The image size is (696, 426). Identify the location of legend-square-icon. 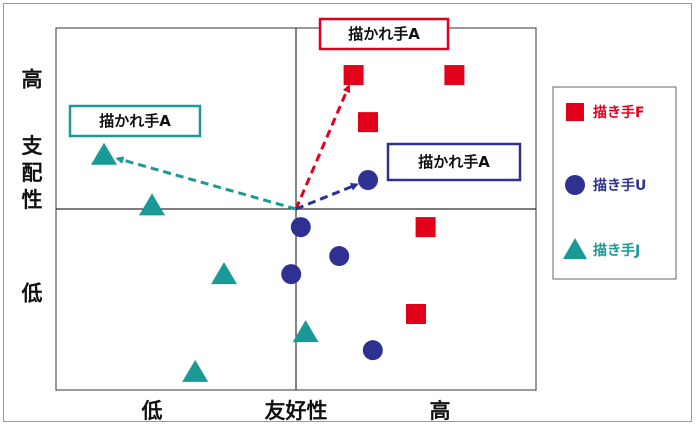
(575, 112).